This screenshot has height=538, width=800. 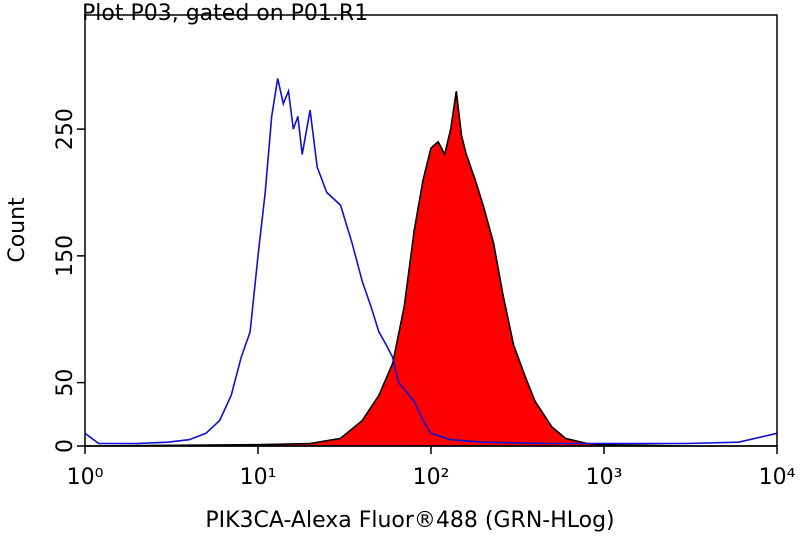 What do you see at coordinates (65, 383) in the screenshot?
I see `y-tick-label: 50` at bounding box center [65, 383].